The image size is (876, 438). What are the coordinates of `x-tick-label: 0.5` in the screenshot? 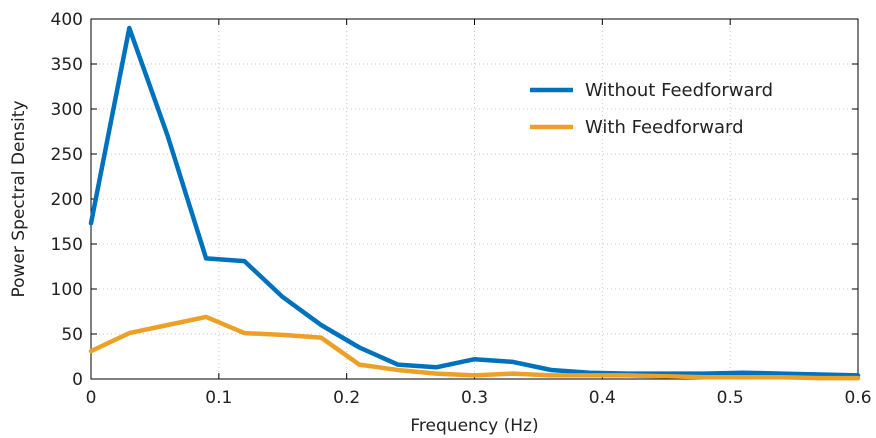 It's located at (730, 398).